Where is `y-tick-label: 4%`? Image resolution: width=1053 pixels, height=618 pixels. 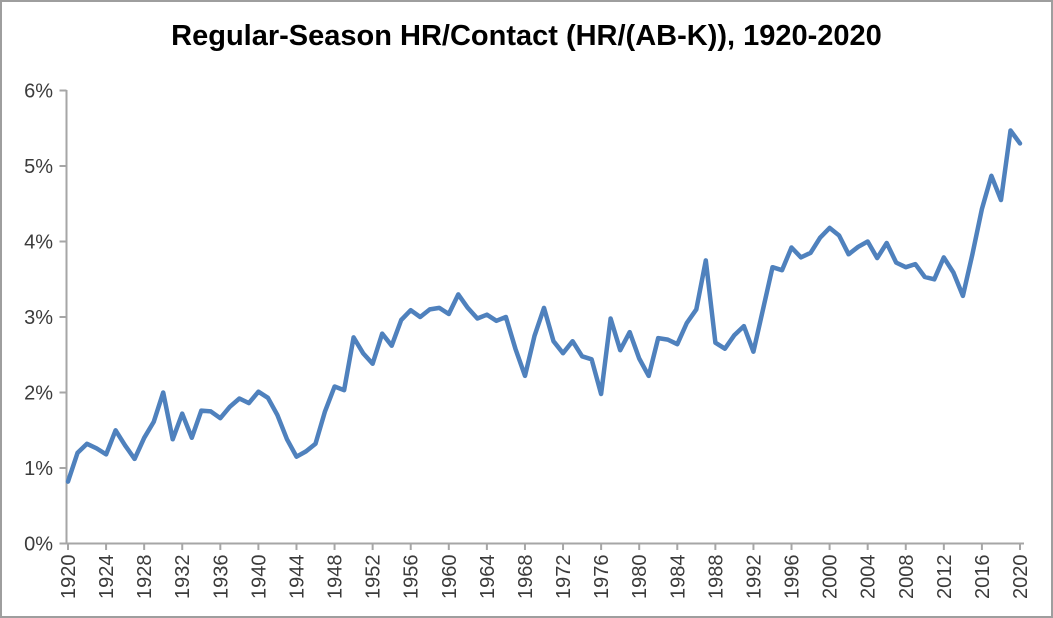
y-tick-label: 4% is located at coordinates (38, 243).